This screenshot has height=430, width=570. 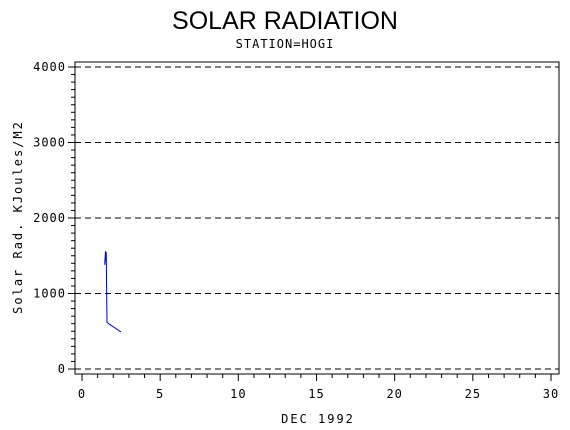 What do you see at coordinates (318, 419) in the screenshot?
I see `x-axis-label: DEC 1992` at bounding box center [318, 419].